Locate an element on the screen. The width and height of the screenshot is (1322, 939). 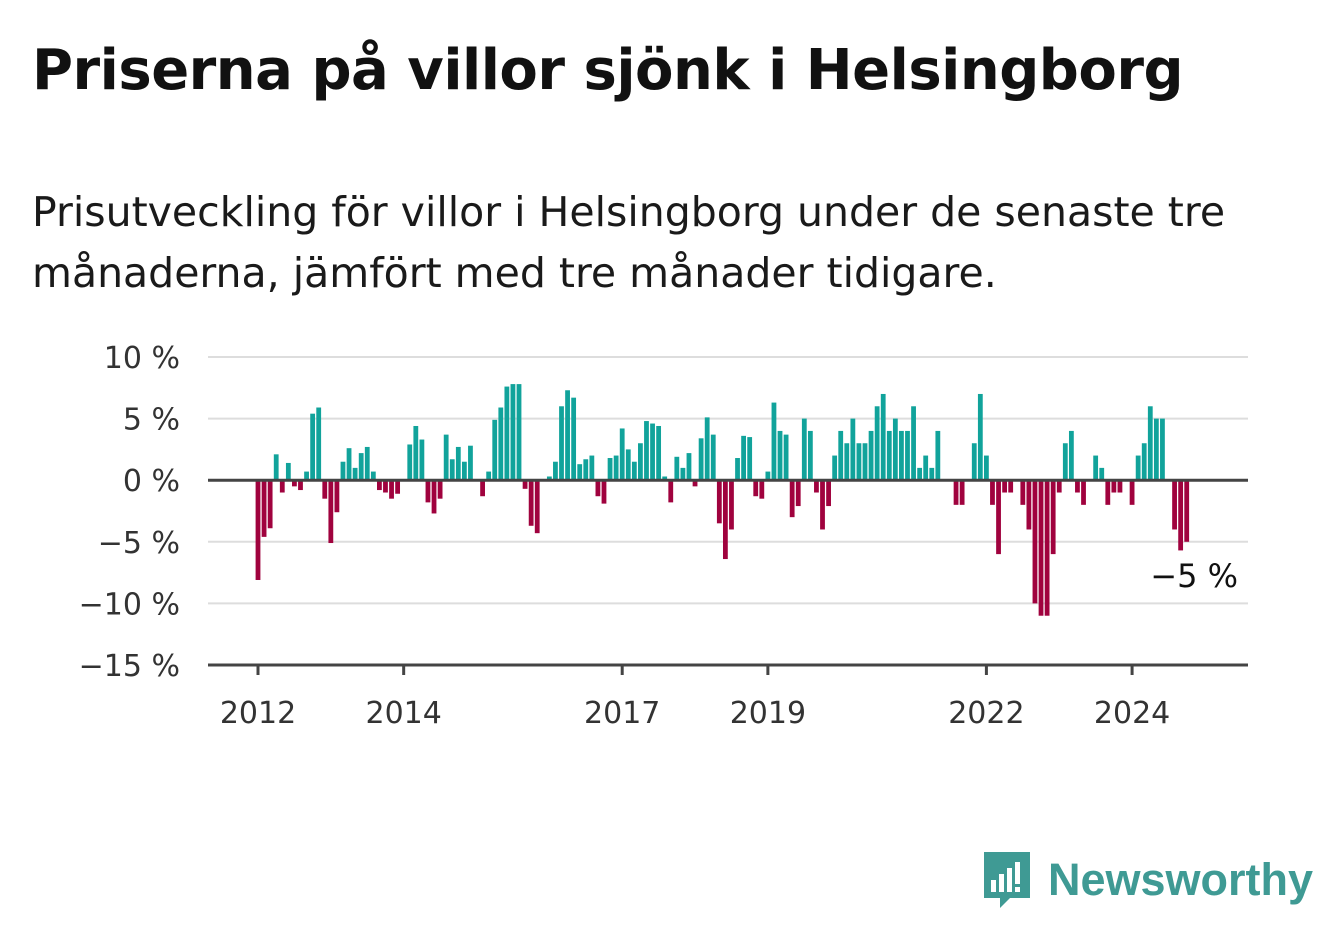
chart-title: Priserna på villor sjönk i Helsingborg is located at coordinates (608, 70).